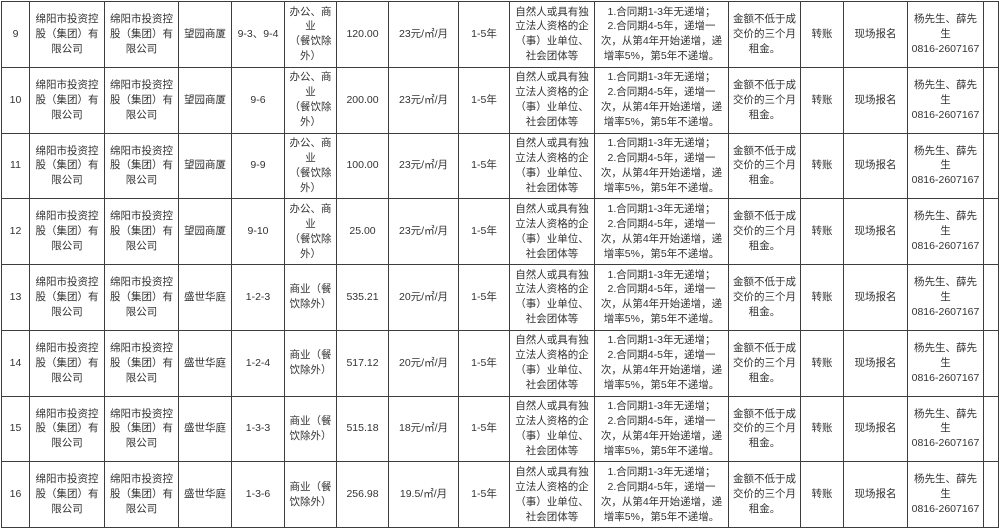 This screenshot has width=999, height=529. I want to click on cell-no: 11, so click(15, 166).